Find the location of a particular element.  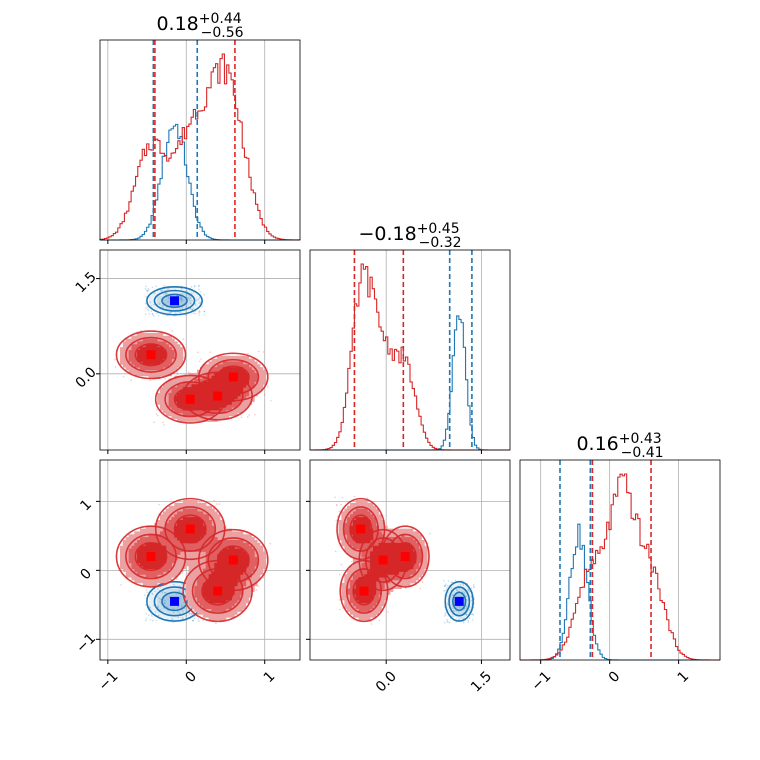

axes-frame is located at coordinates (200, 140).